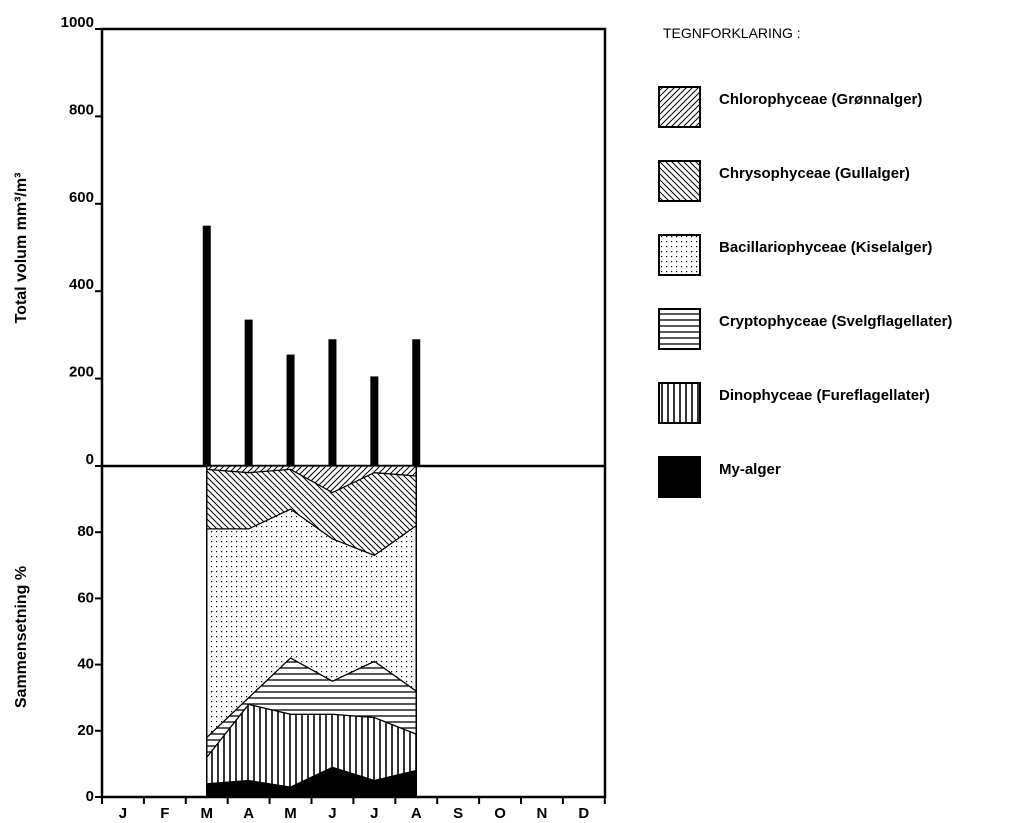  I want to click on x-tick-label: D, so click(583, 813).